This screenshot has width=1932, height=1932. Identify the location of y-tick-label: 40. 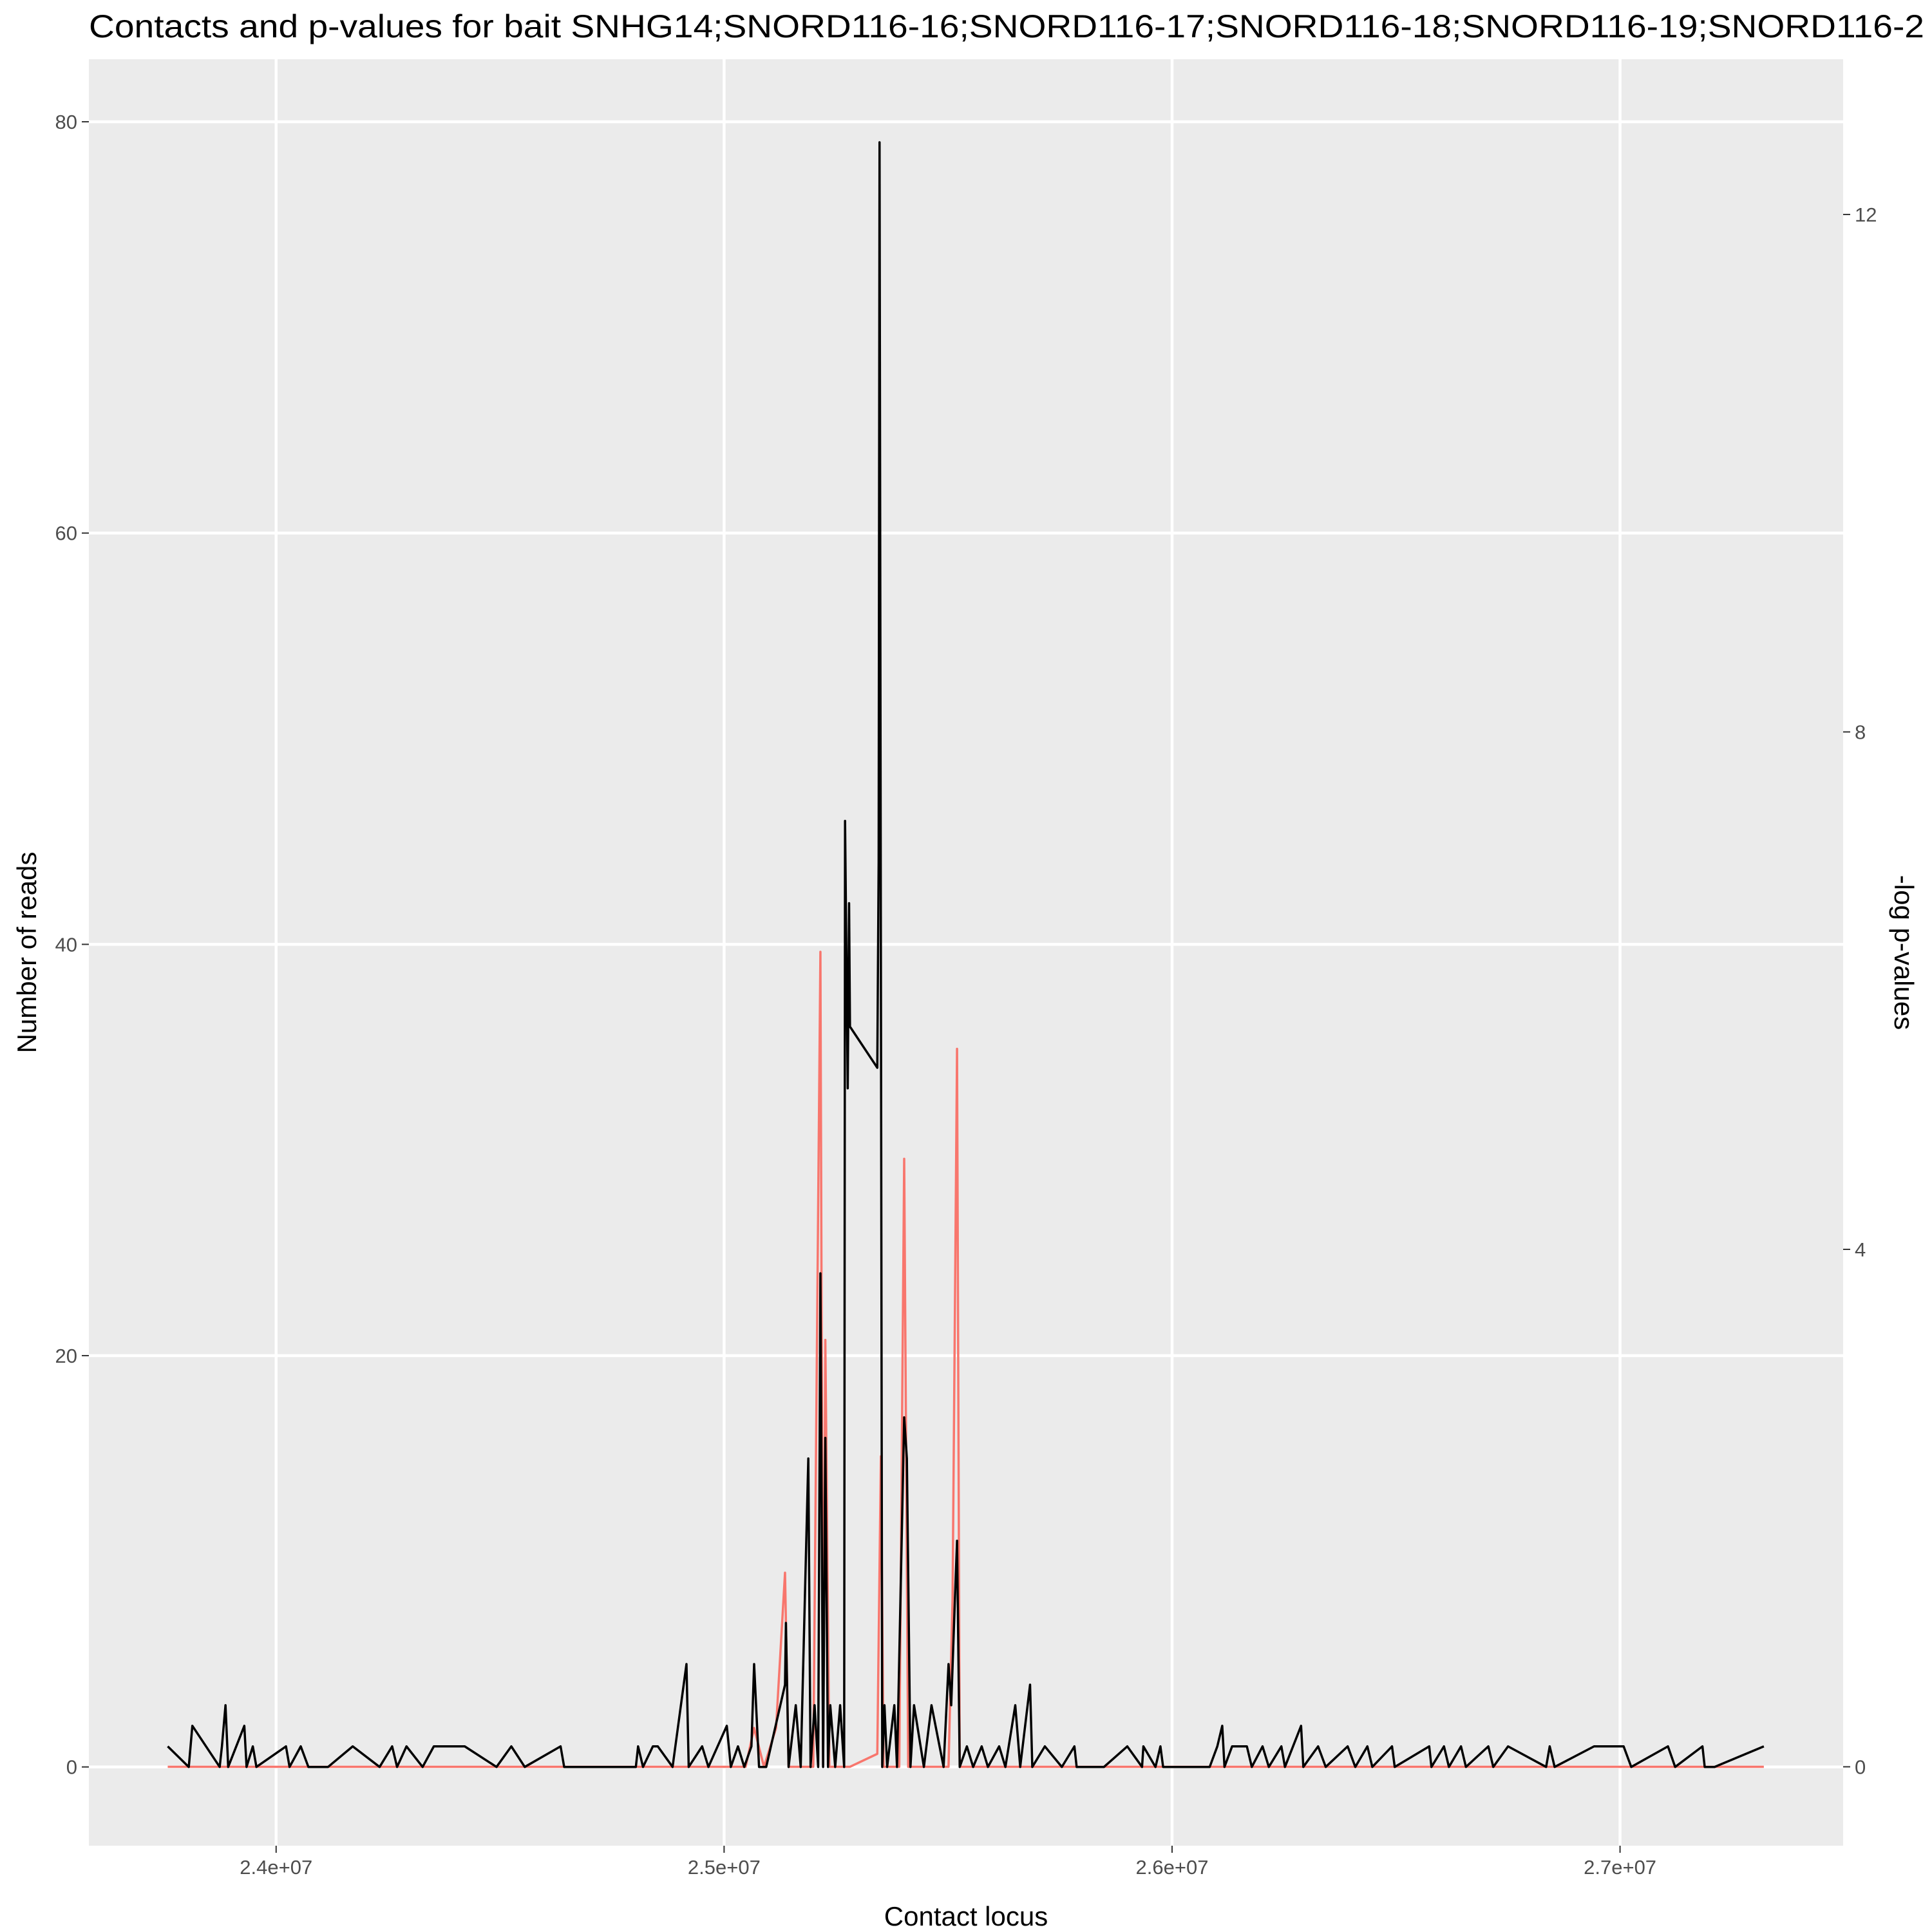
(66, 944).